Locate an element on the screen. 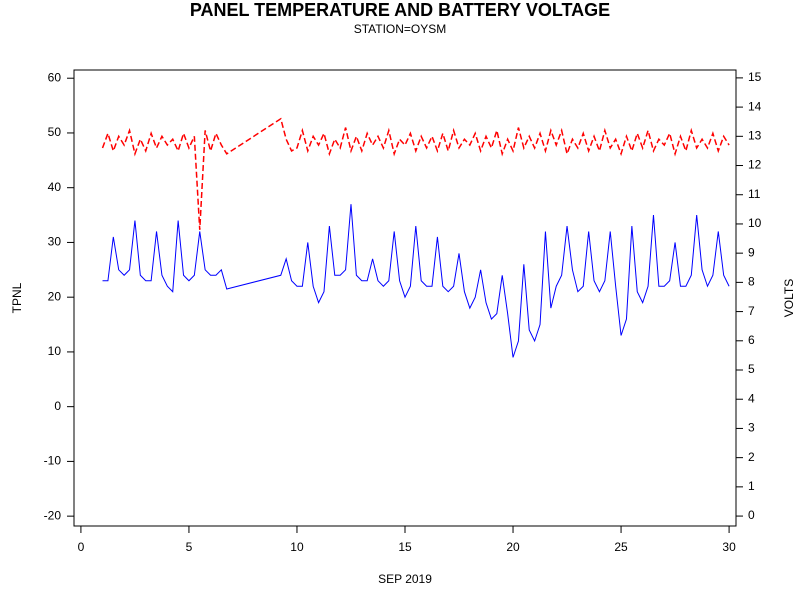 The height and width of the screenshot is (600, 800). x-axis-label: SEP 2019 is located at coordinates (405, 579).